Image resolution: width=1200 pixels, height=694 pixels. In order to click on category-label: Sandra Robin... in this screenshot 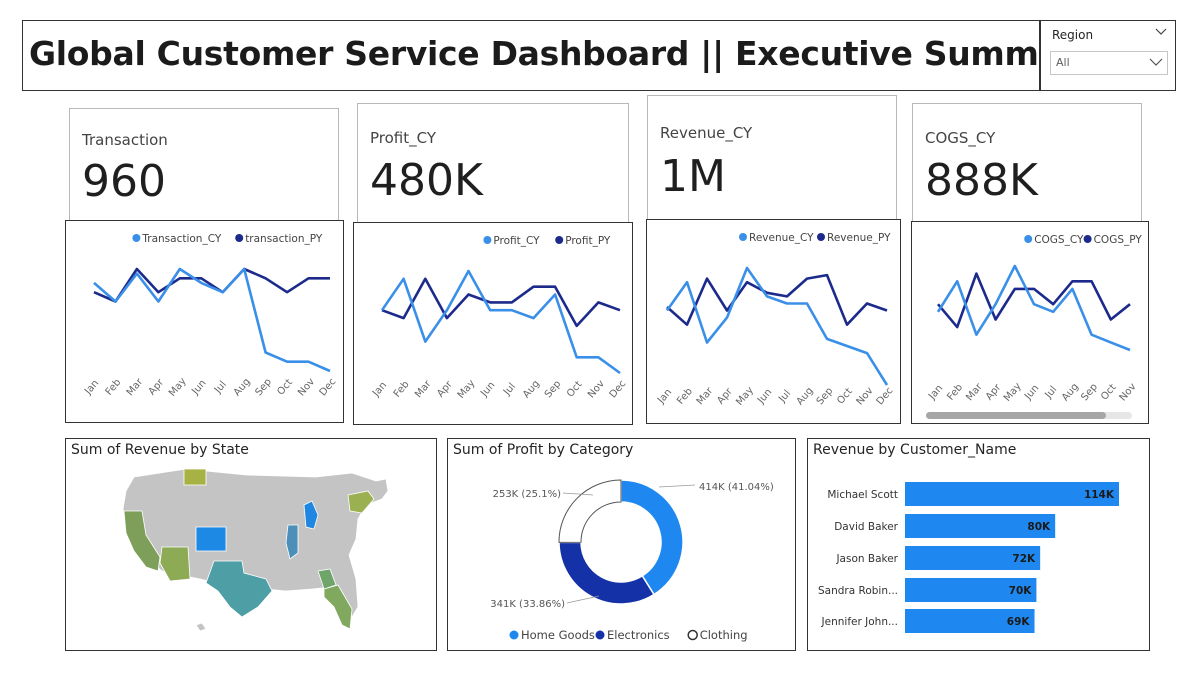, I will do `click(858, 591)`.